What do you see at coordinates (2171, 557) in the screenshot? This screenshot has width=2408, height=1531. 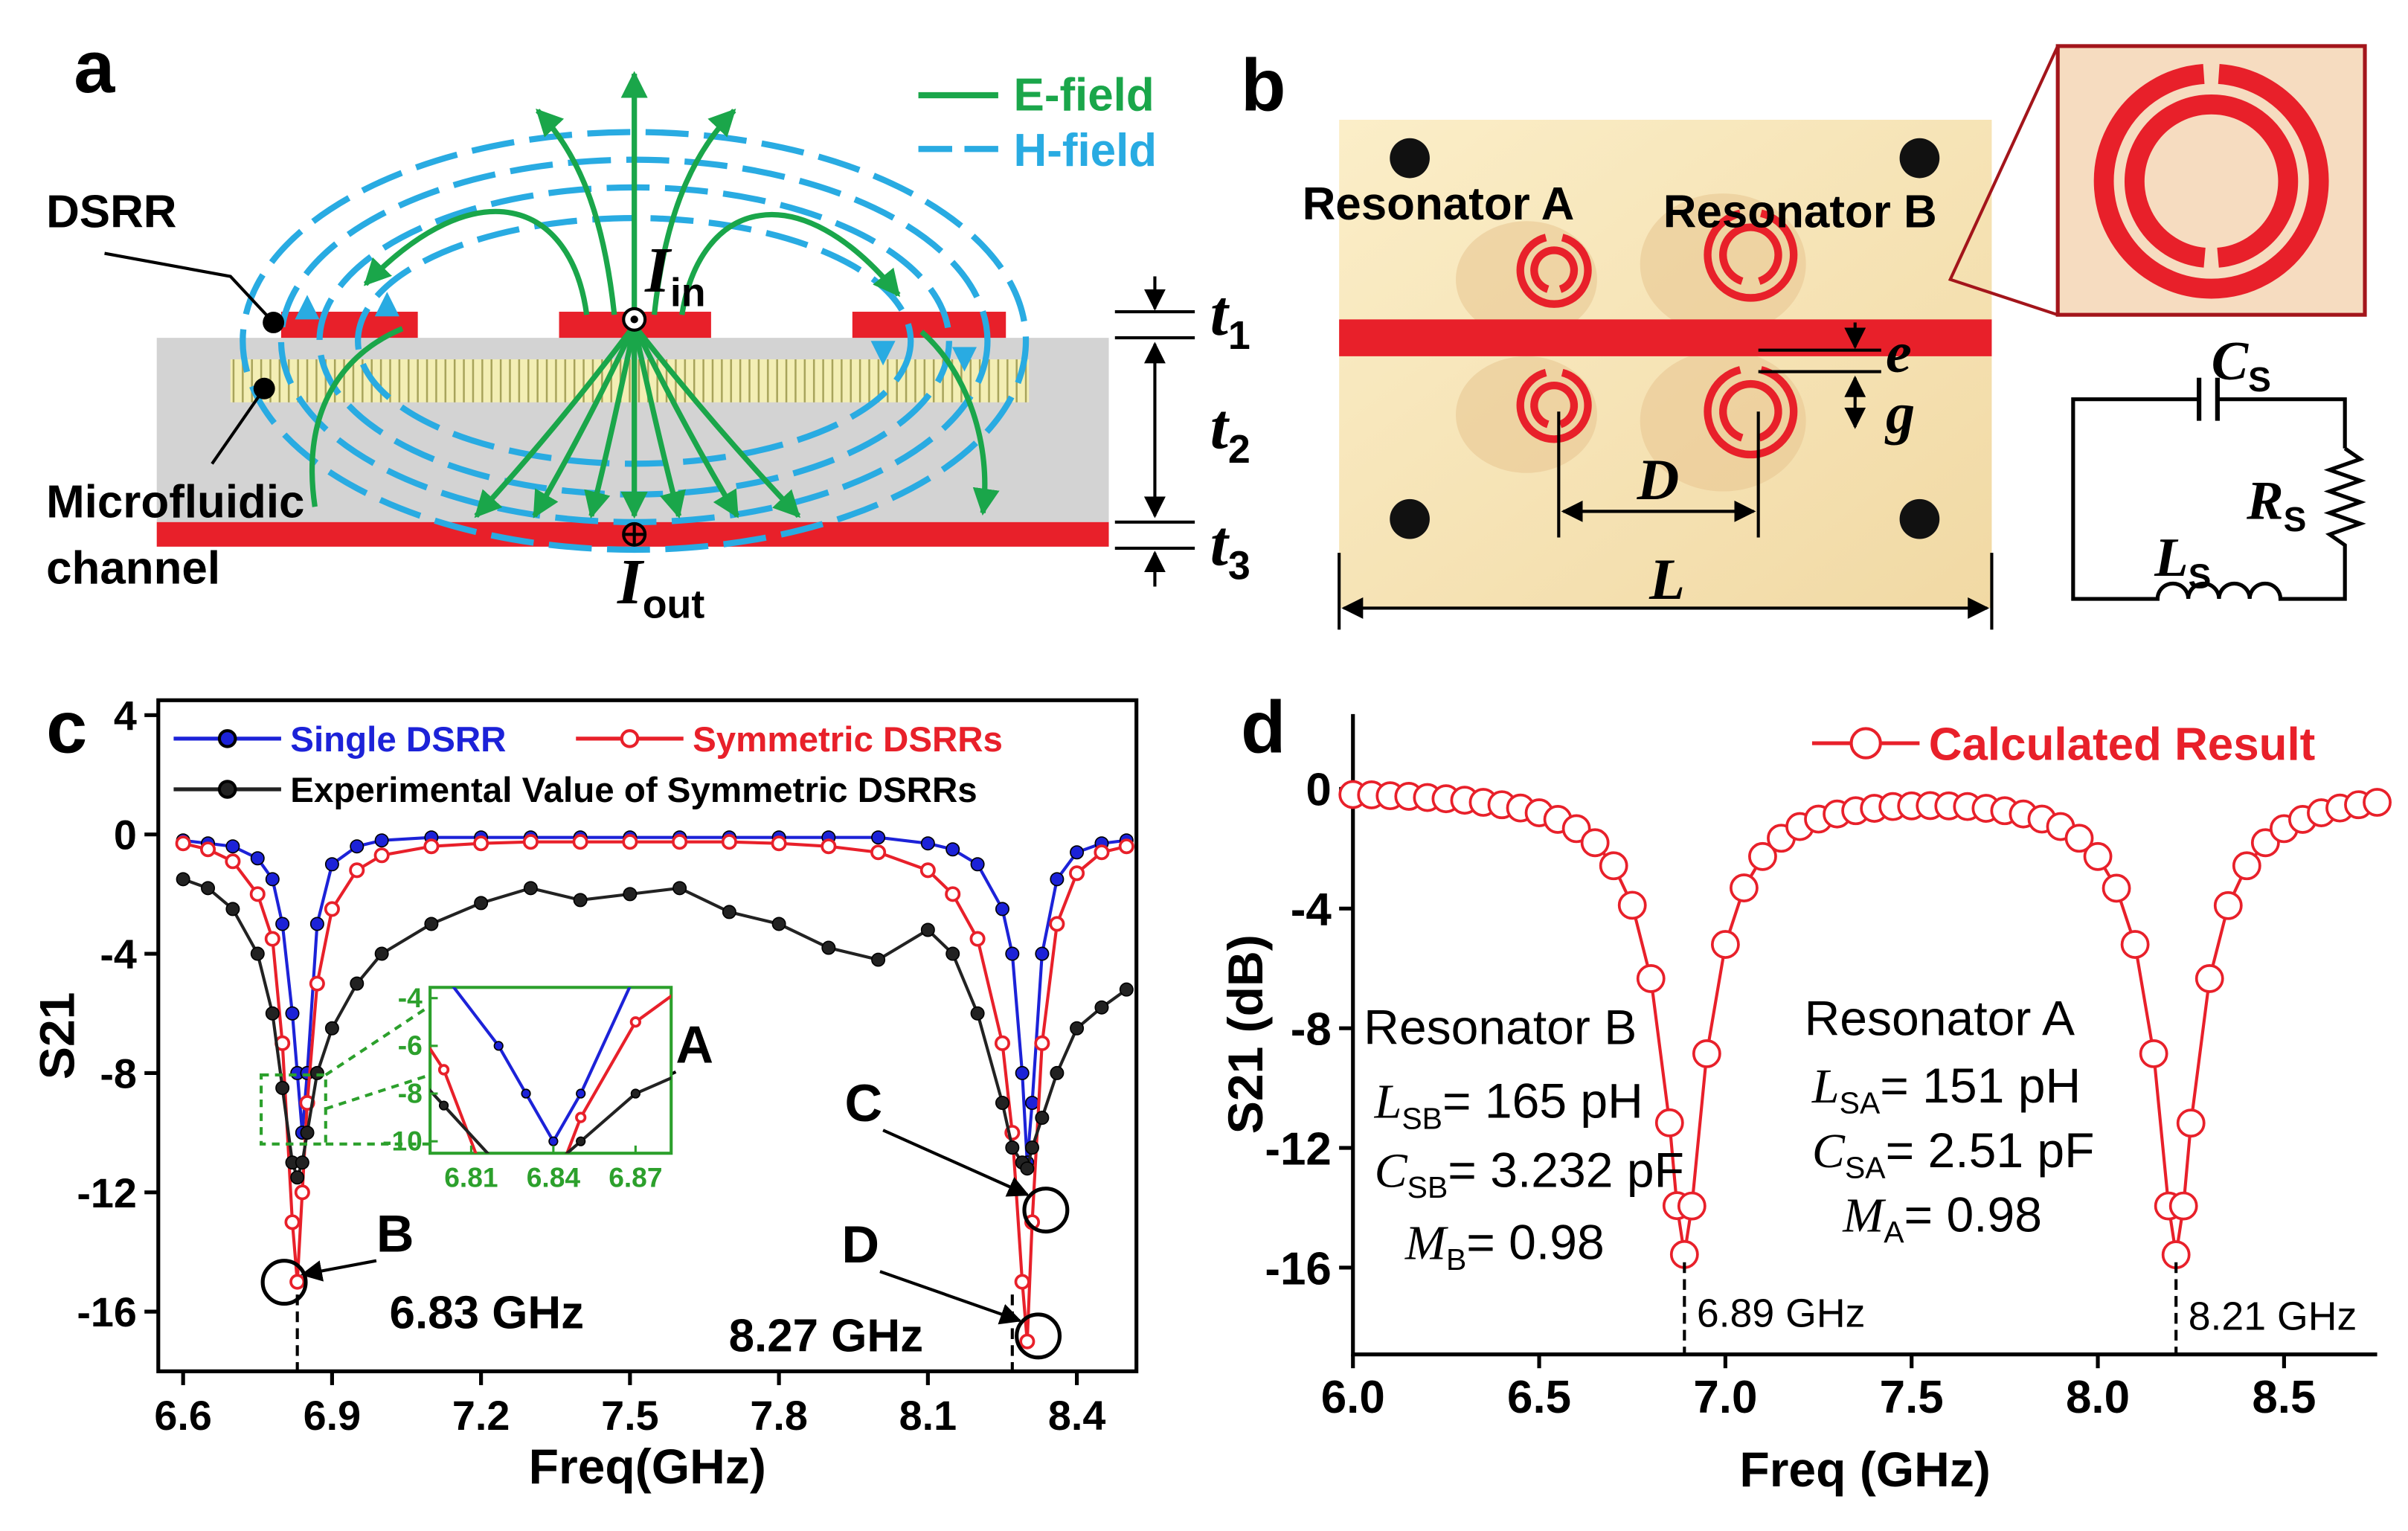 I see `symbol: L` at bounding box center [2171, 557].